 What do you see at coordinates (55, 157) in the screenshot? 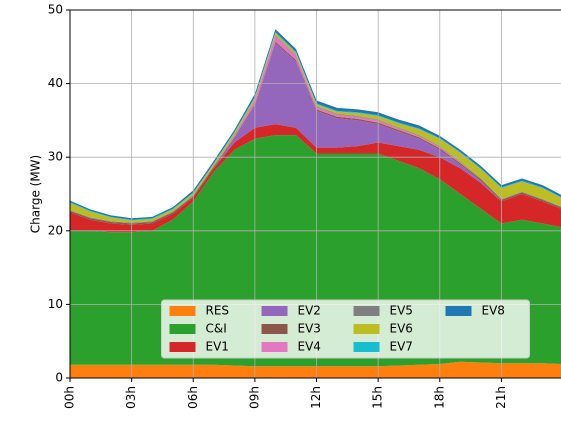
I see `y-tick-label: 30` at bounding box center [55, 157].